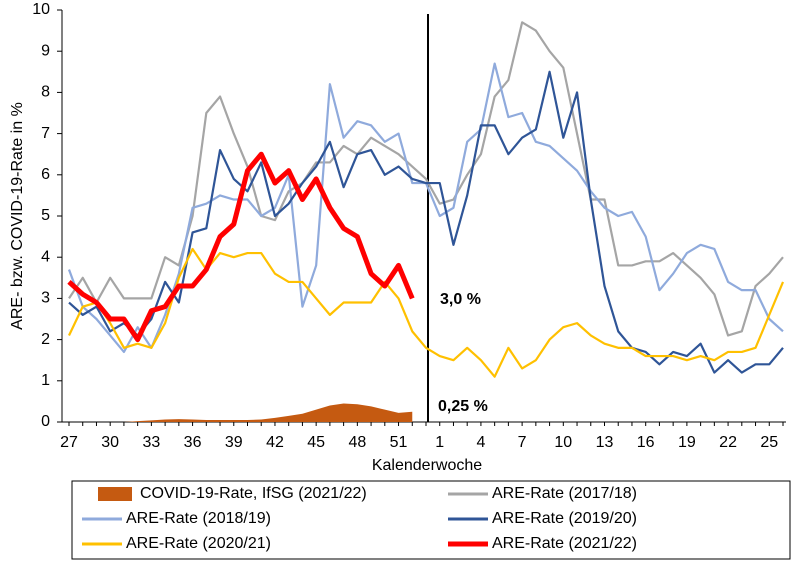 This screenshot has width=800, height=562. What do you see at coordinates (110, 442) in the screenshot?
I see `x-tick-label: 30` at bounding box center [110, 442].